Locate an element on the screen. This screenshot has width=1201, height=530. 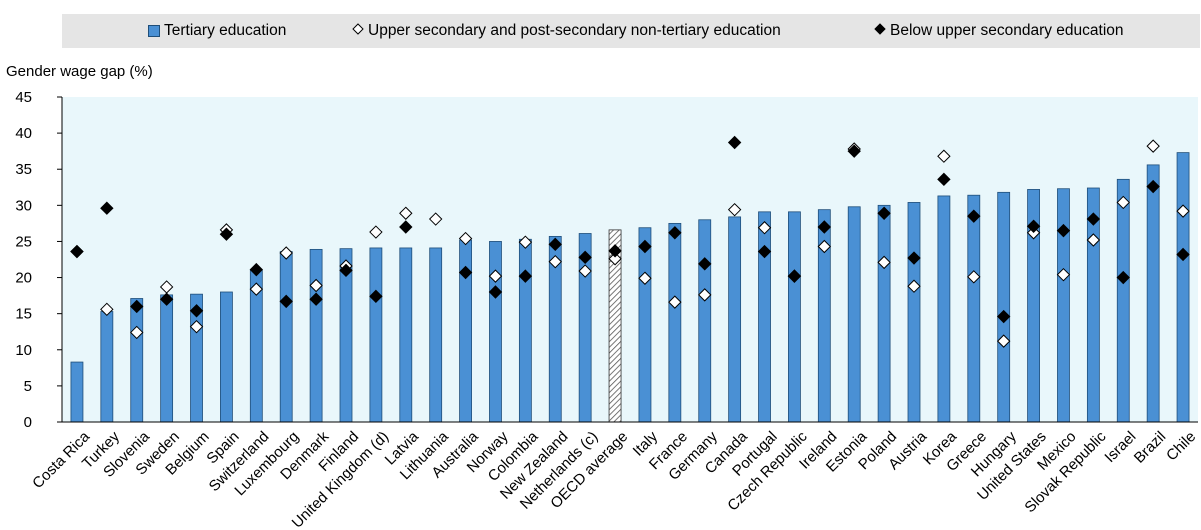
y-tick-label: 0 is located at coordinates (28, 422).